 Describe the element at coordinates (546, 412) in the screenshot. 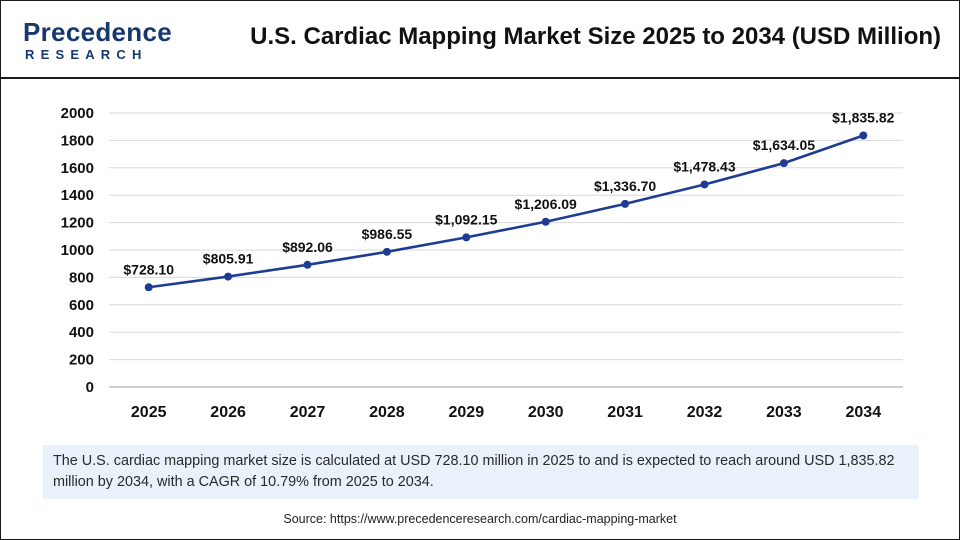

I see `x-tick-label: 2030` at that location.